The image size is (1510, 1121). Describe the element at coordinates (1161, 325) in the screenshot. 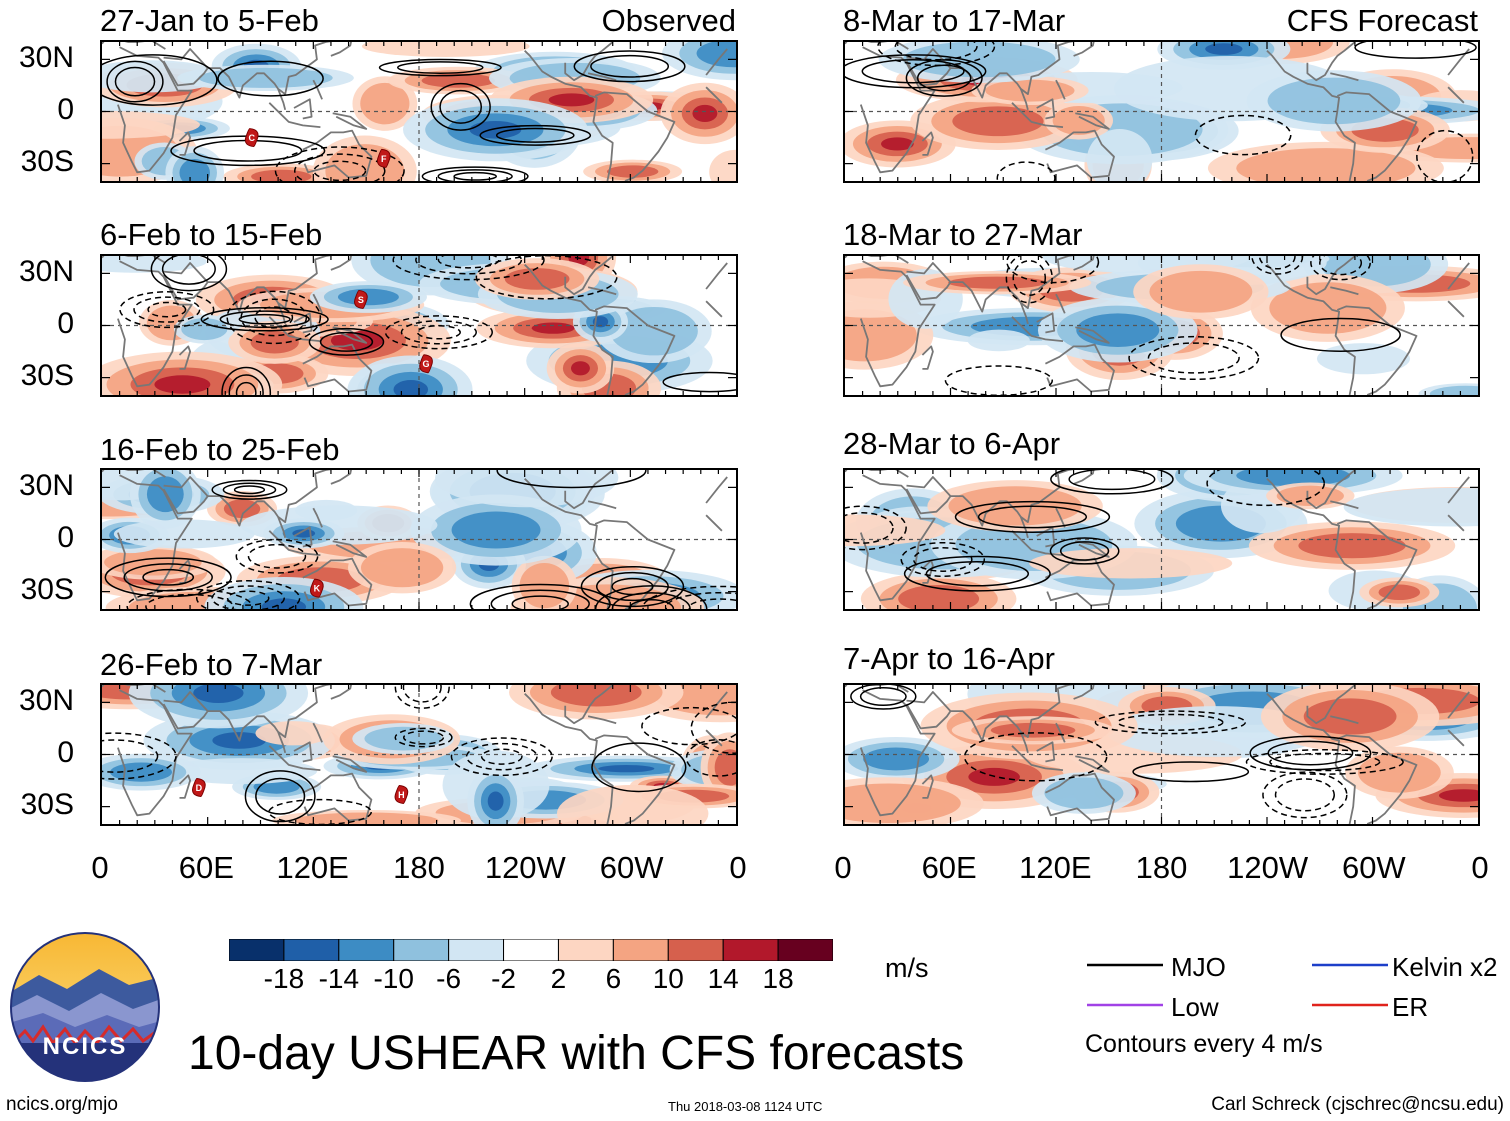

I see `map-panel` at that location.